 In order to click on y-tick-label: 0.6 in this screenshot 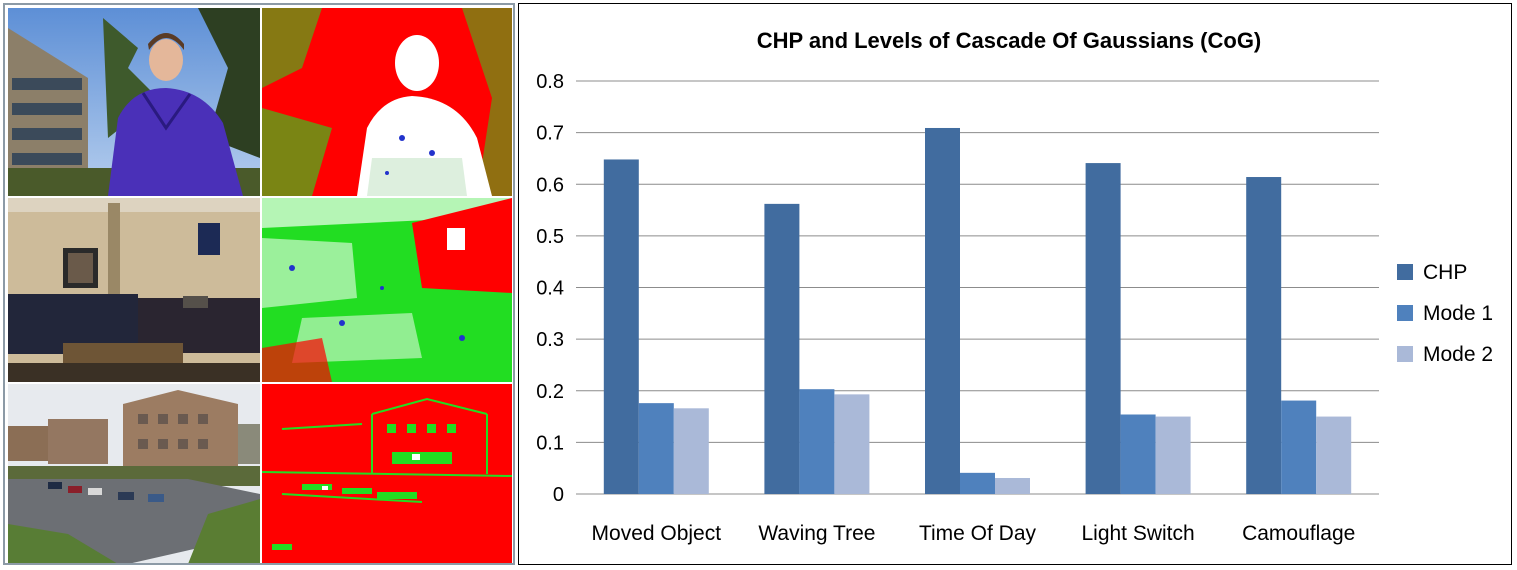, I will do `click(550, 185)`.